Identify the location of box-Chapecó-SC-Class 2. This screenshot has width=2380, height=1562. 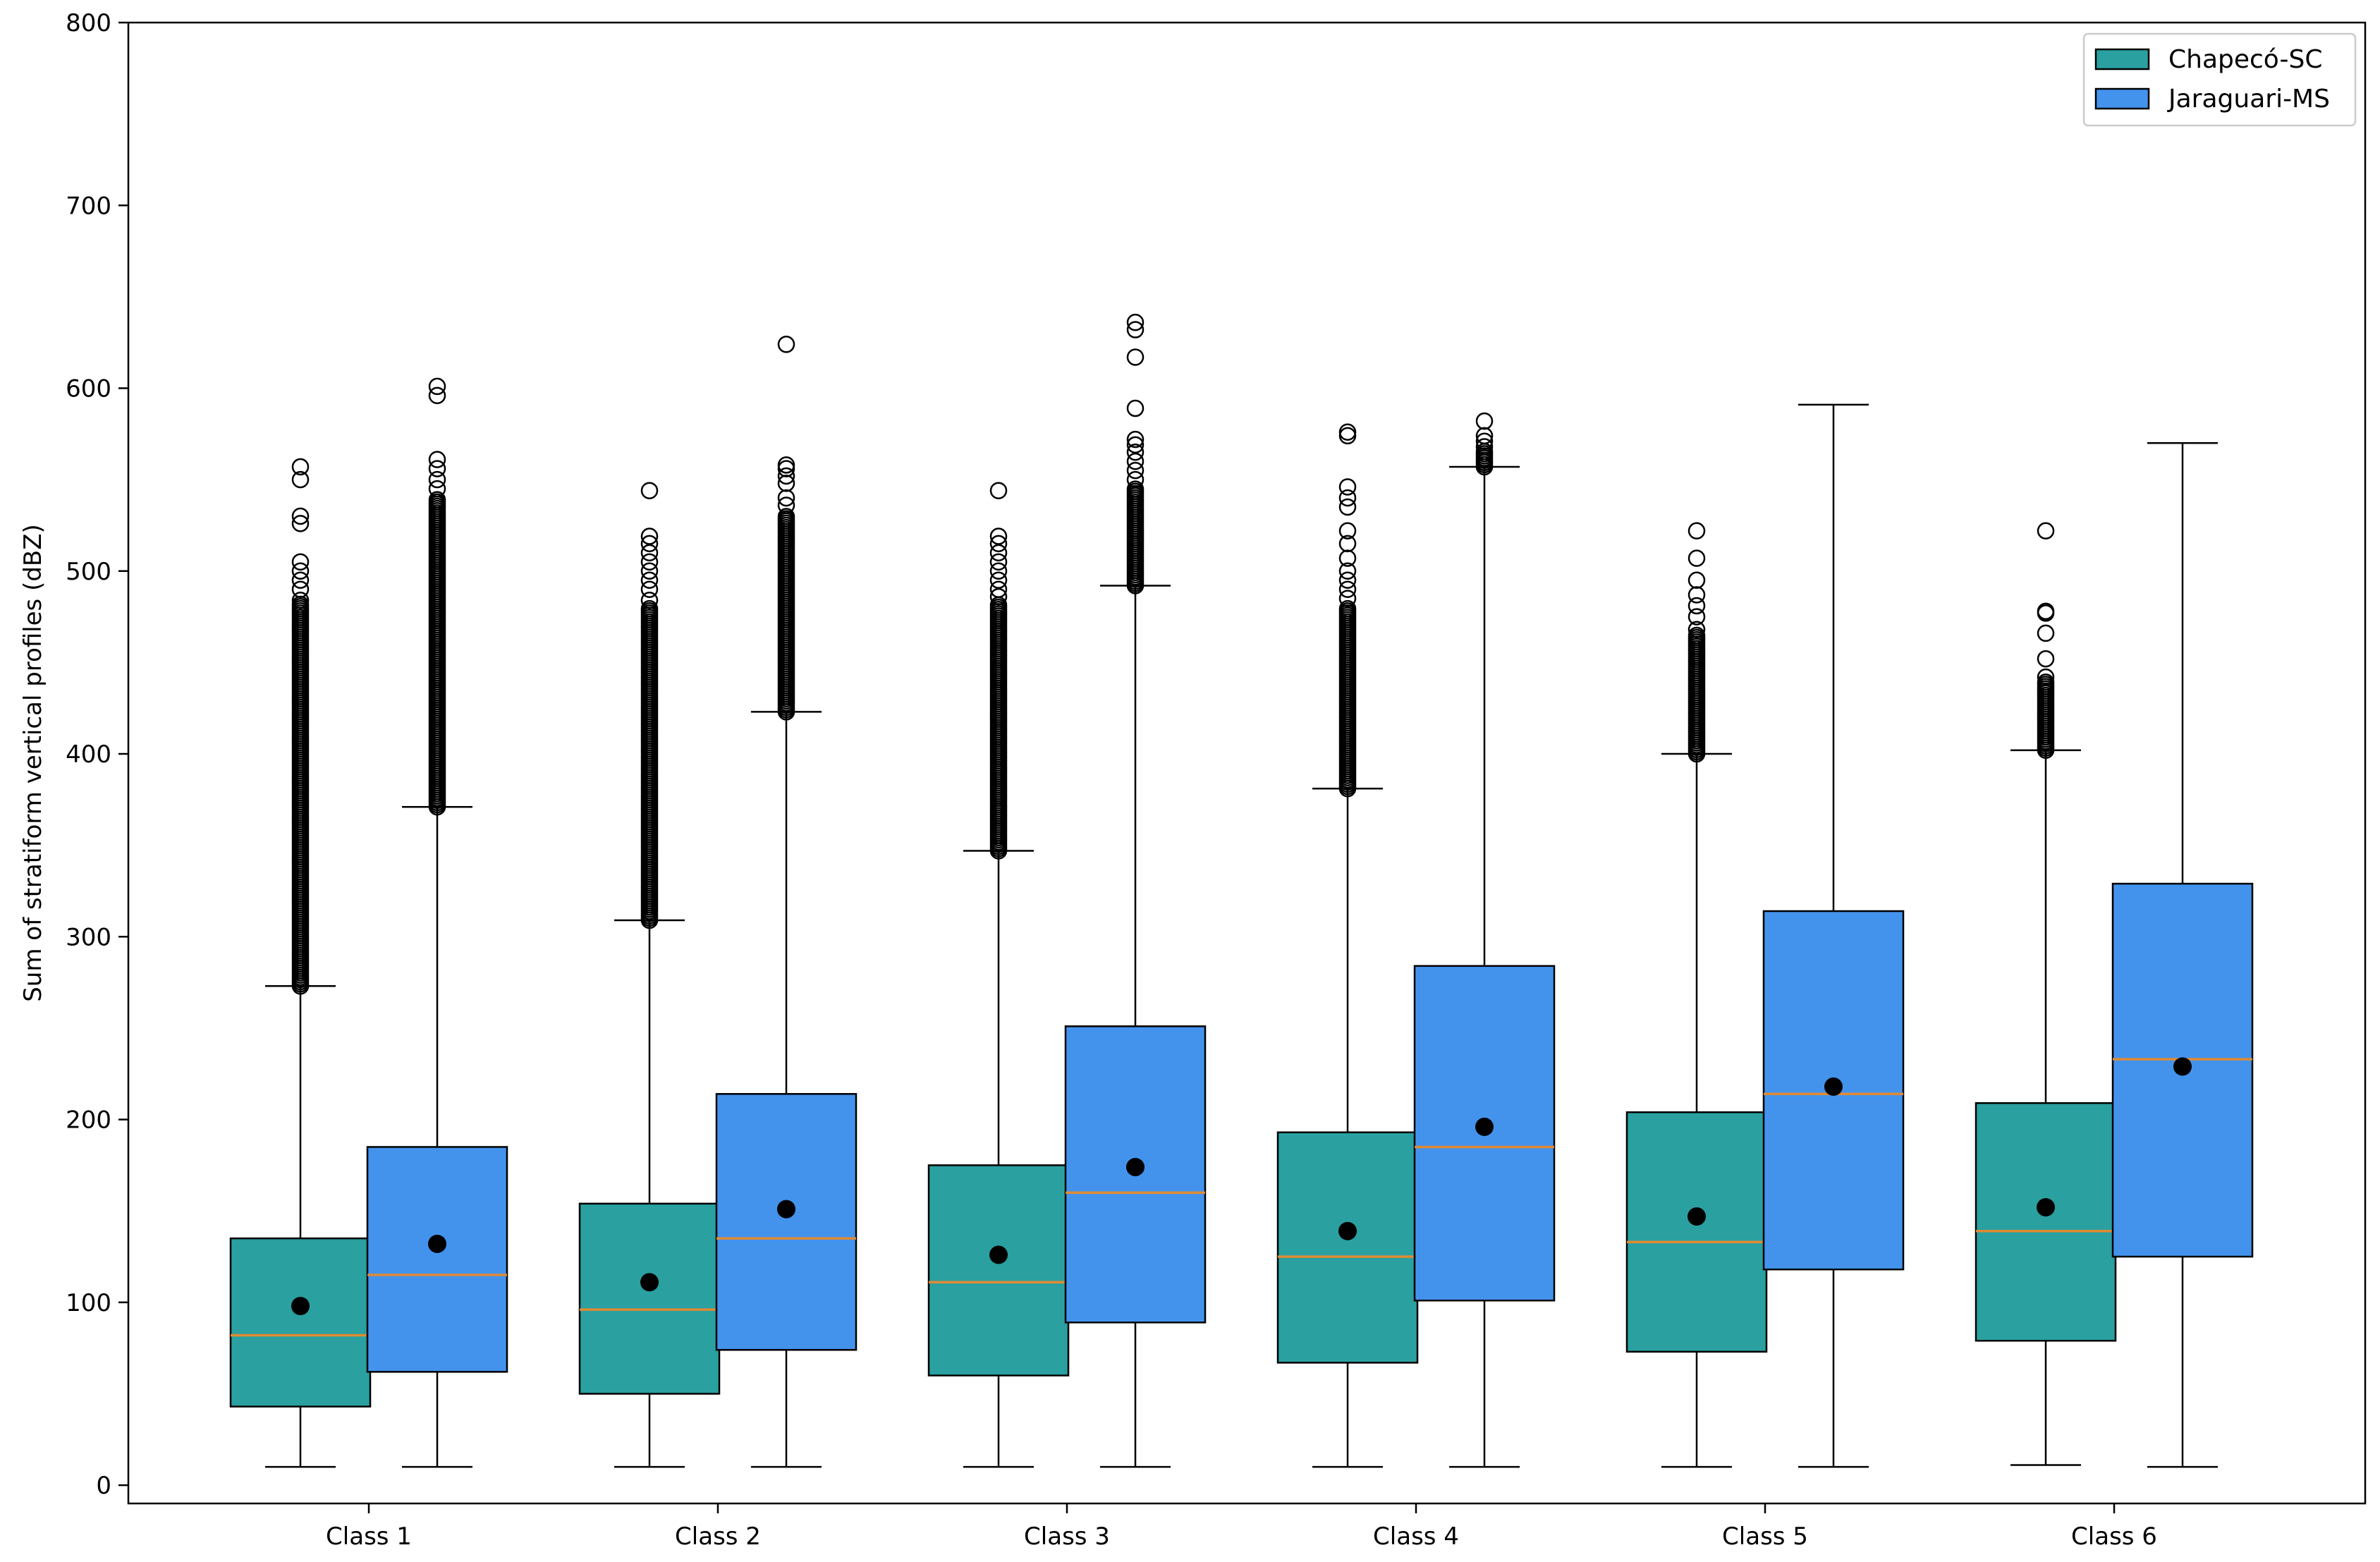
(649, 975).